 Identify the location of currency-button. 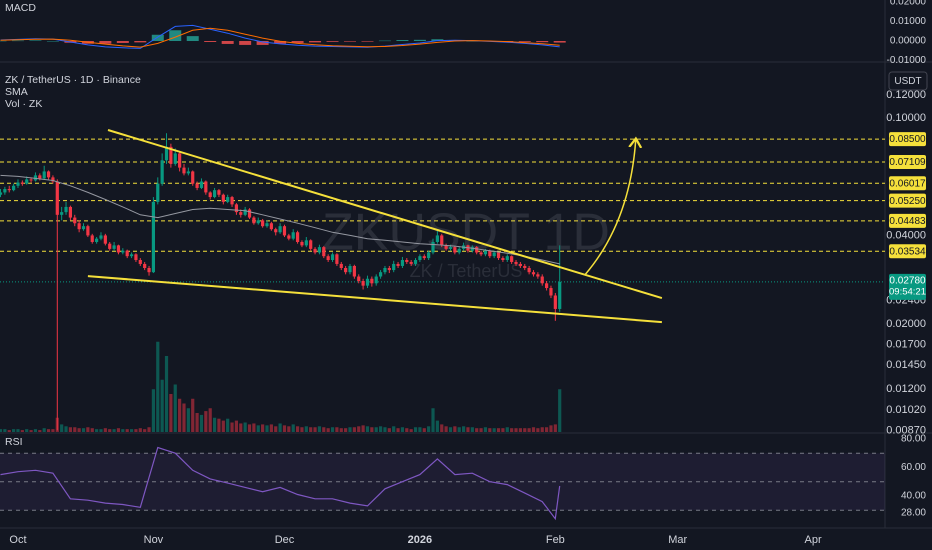
(908, 81).